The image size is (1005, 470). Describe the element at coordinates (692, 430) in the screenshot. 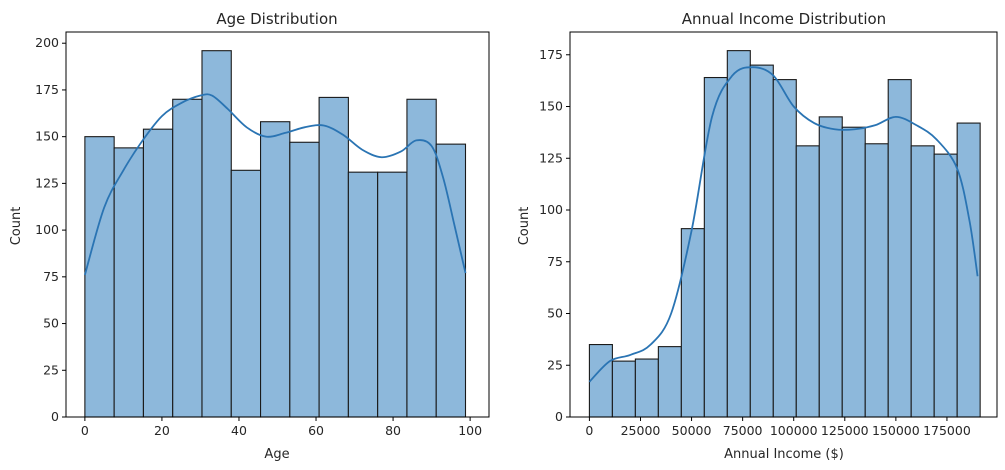

I see `x-tick-label: 50000` at that location.